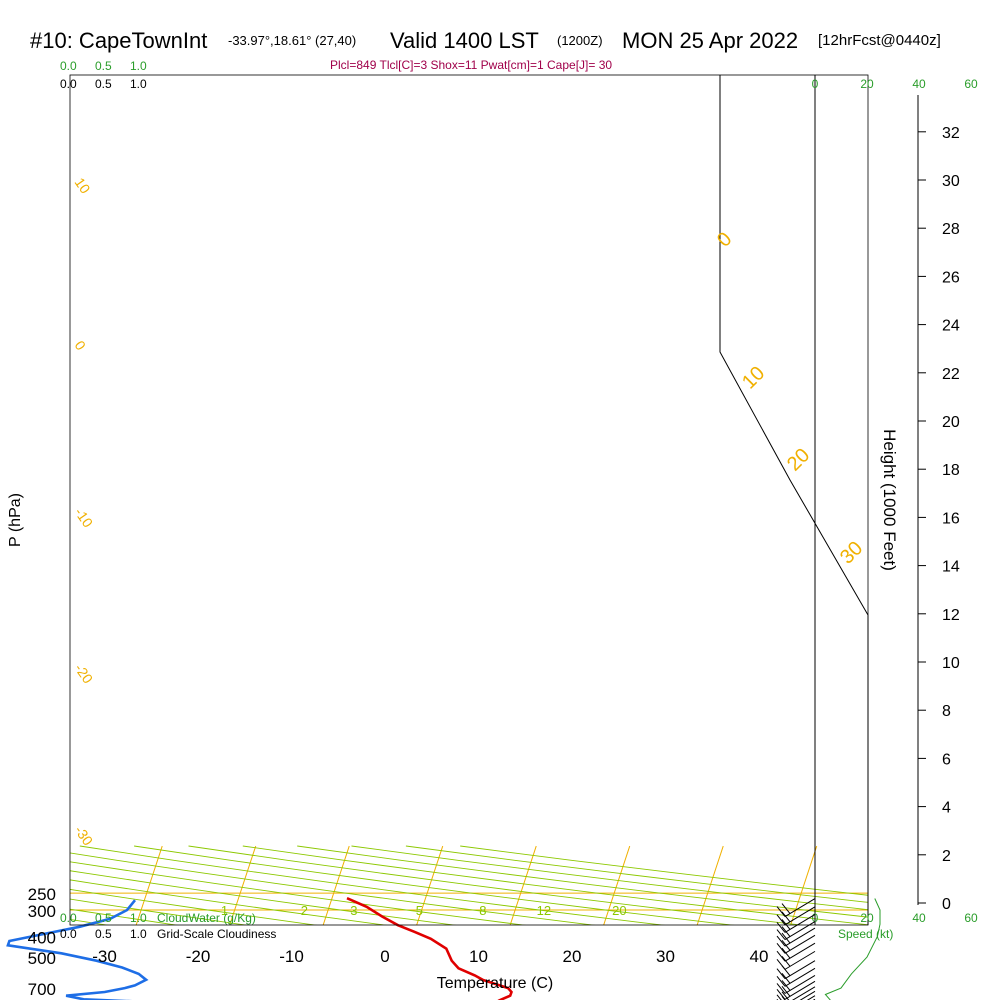 The width and height of the screenshot is (1000, 1000). What do you see at coordinates (77, 949) in the screenshot?
I see `series-dewpoint-line` at bounding box center [77, 949].